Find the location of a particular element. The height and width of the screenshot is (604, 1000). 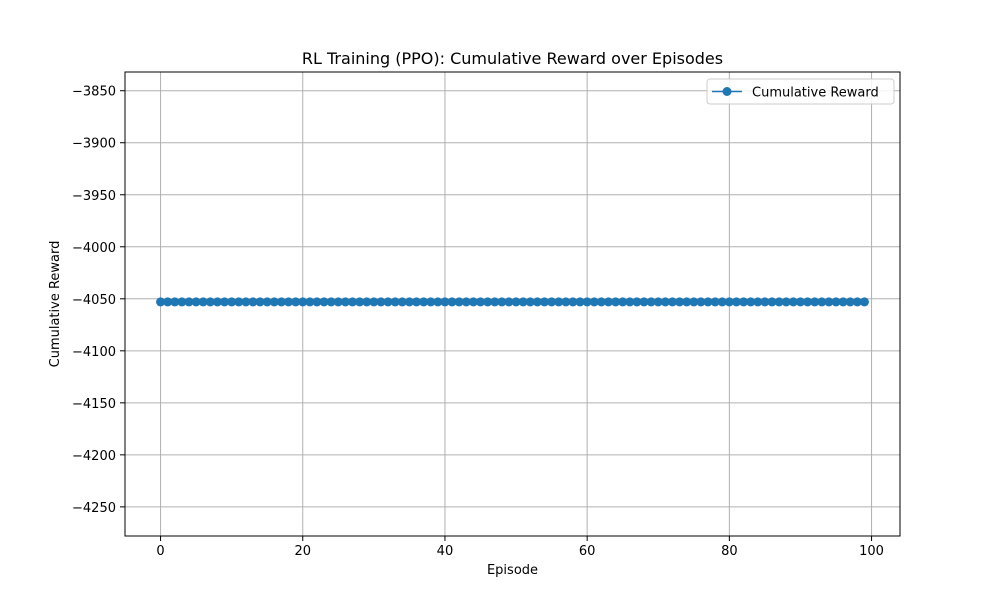

legend-box is located at coordinates (800, 91).